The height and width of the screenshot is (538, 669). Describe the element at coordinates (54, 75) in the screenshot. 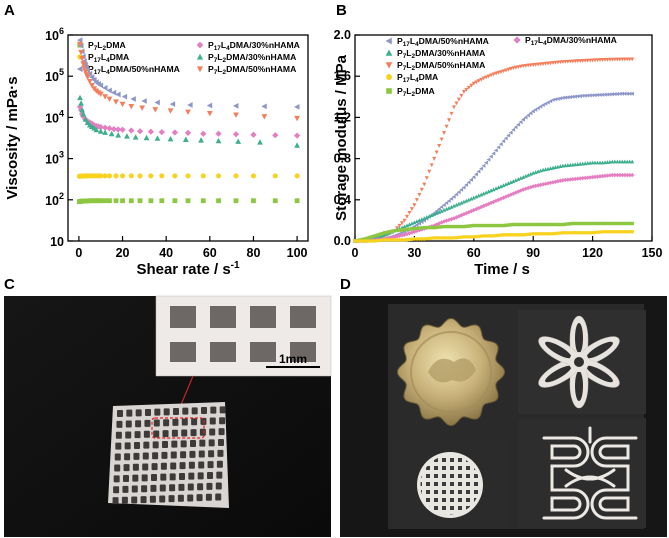

I see `chart-a-ytick-label: 105` at that location.